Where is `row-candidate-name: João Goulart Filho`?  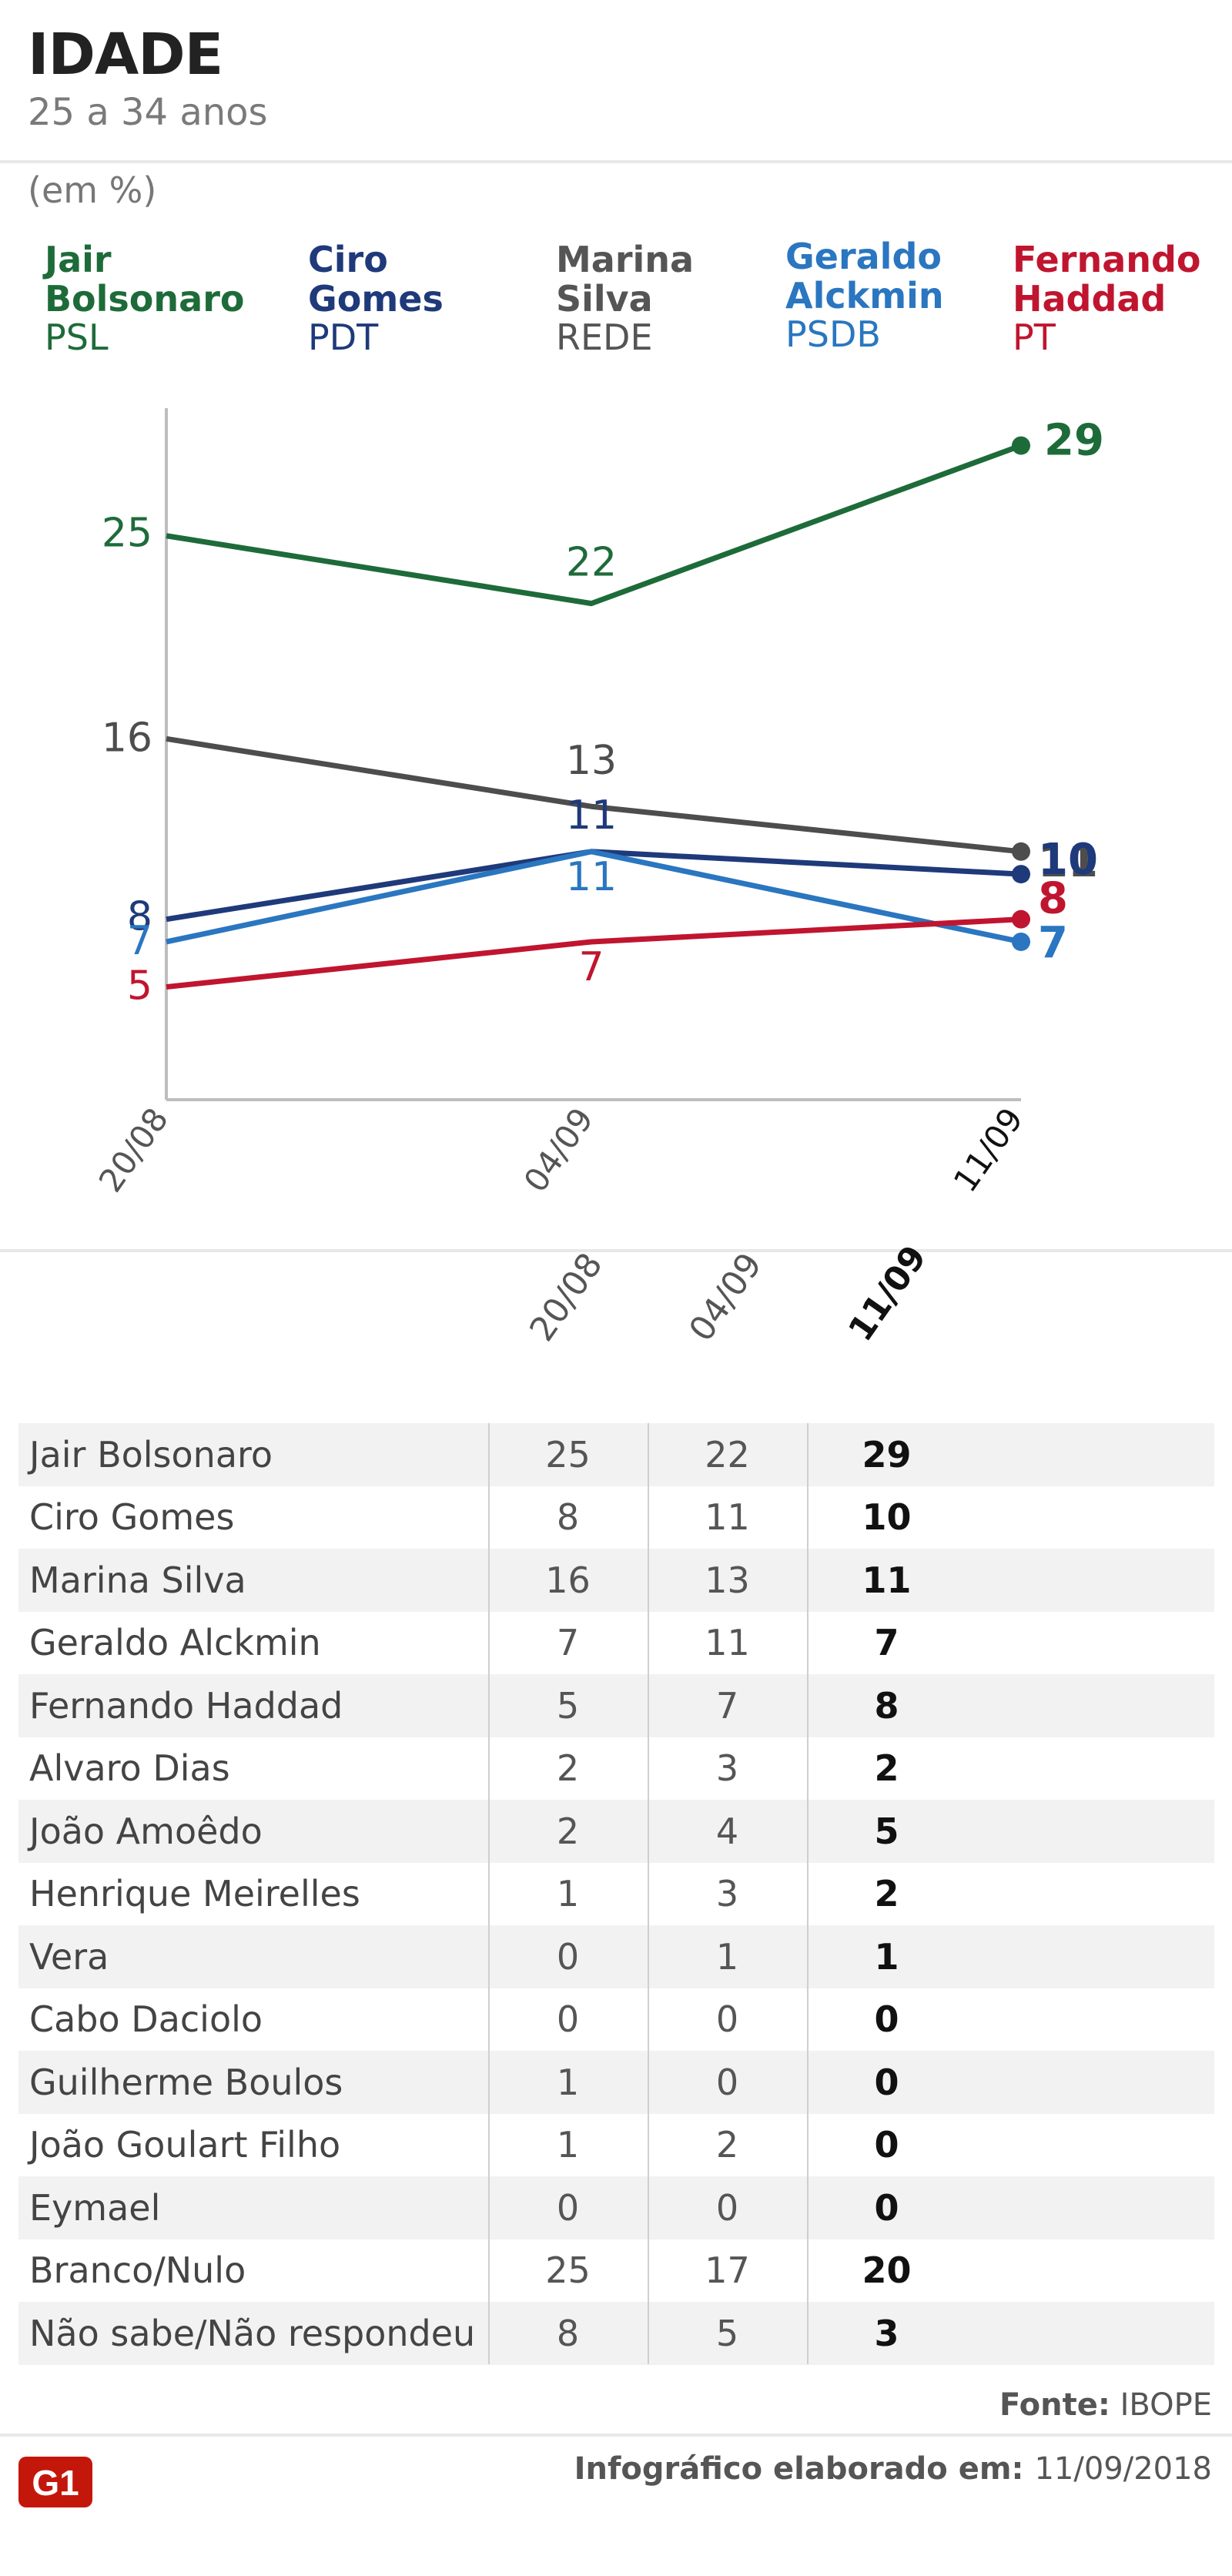 row-candidate-name: João Goulart Filho is located at coordinates (185, 2145).